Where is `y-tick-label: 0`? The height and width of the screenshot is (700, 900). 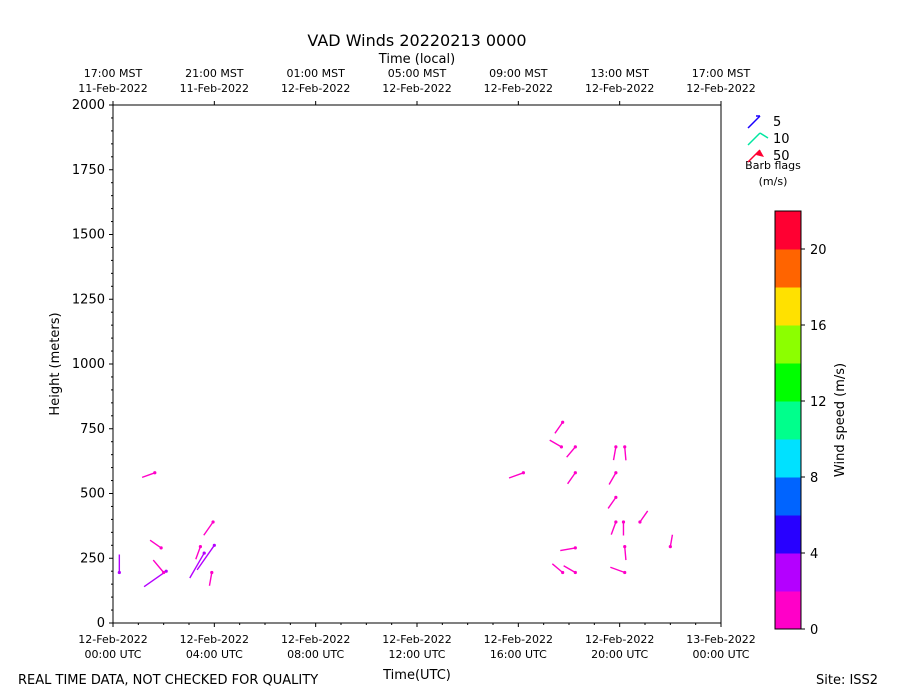 y-tick-label: 0 is located at coordinates (101, 623).